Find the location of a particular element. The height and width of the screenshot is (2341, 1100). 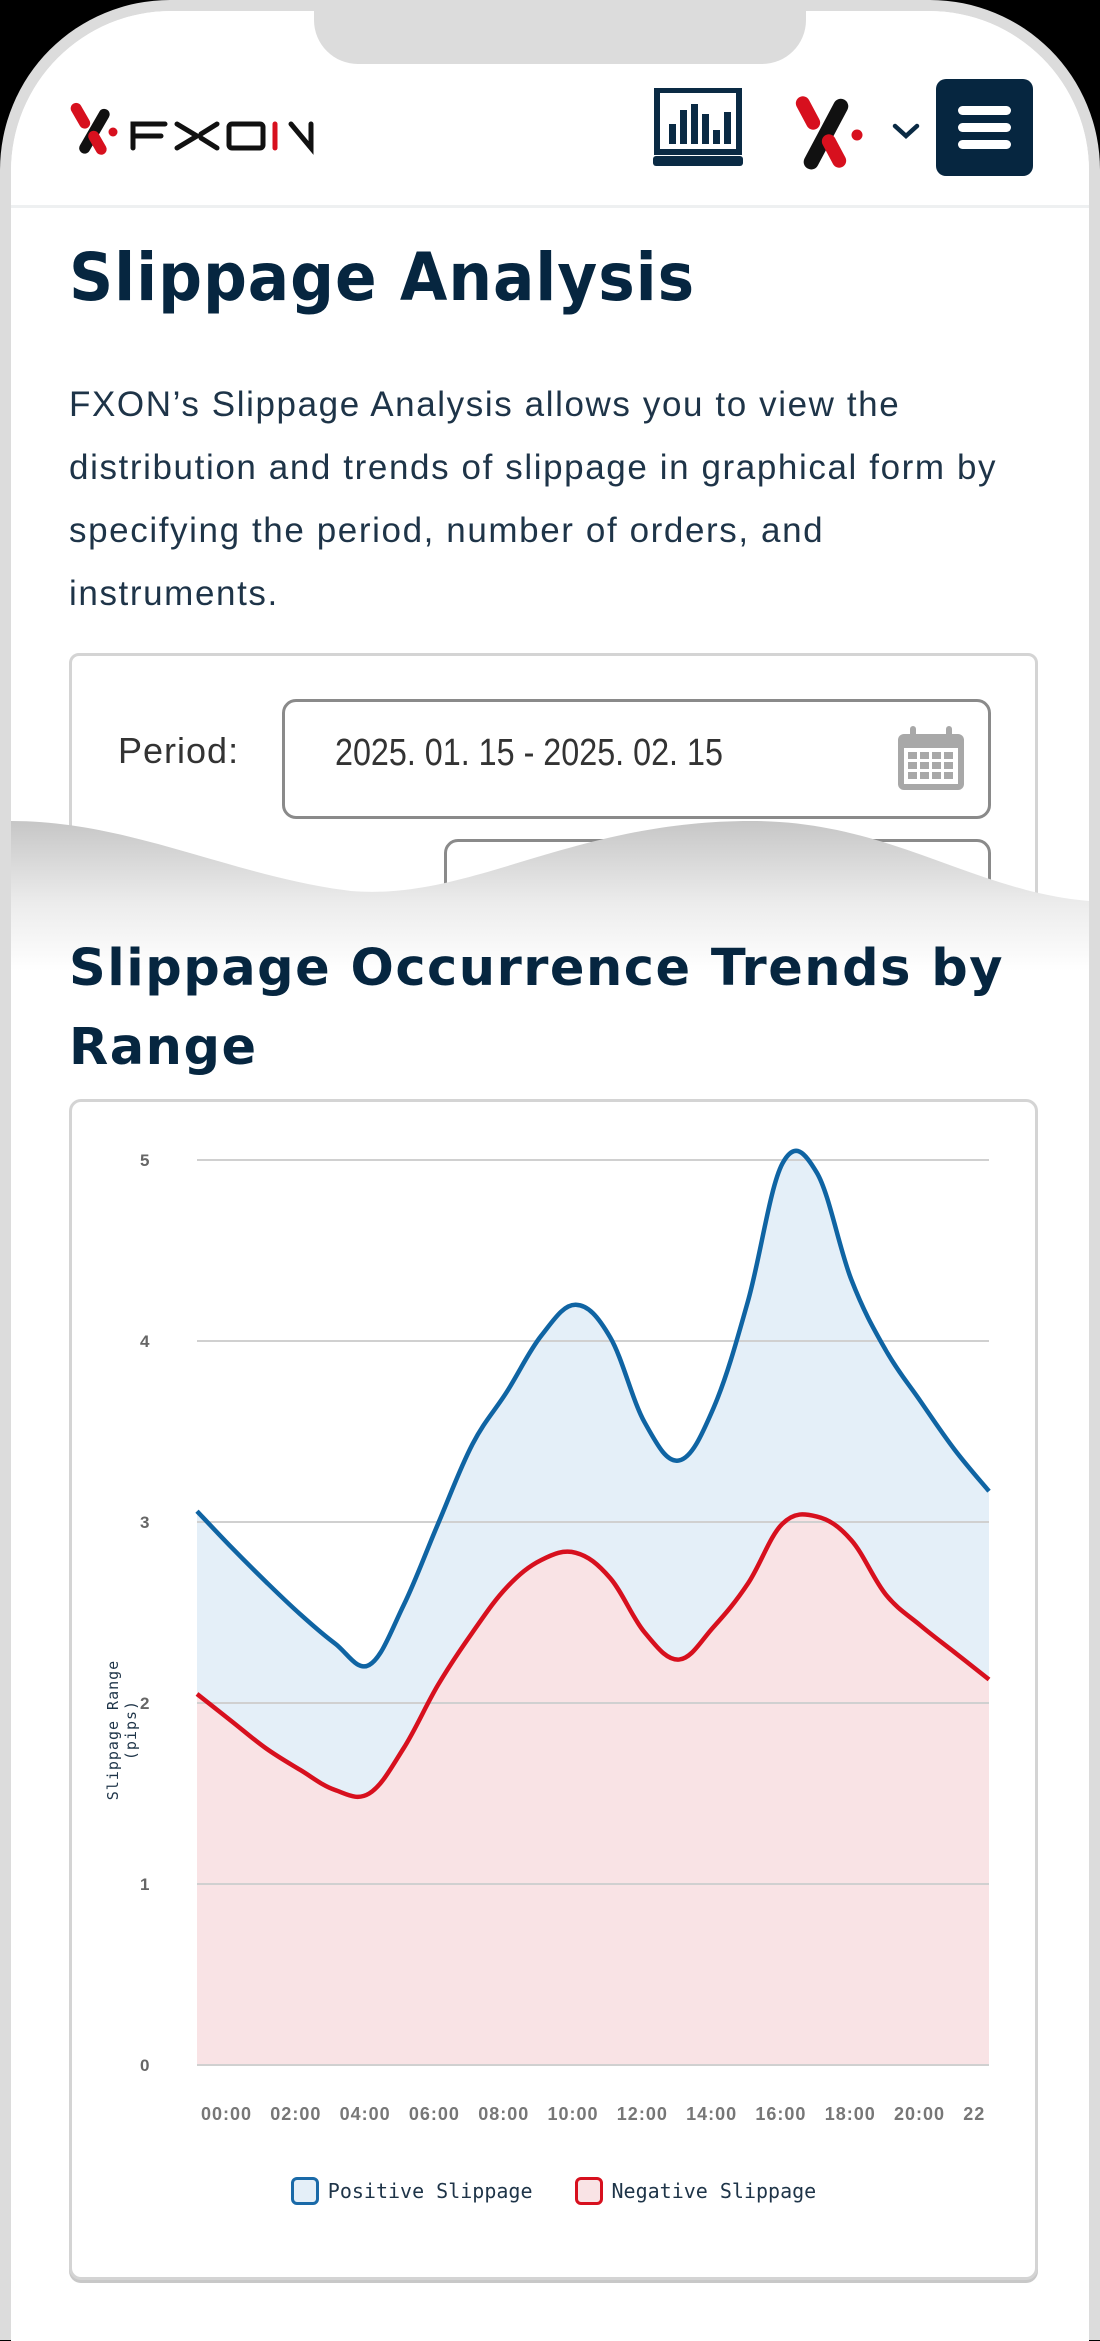

hamburger-menu-button is located at coordinates (984, 127).